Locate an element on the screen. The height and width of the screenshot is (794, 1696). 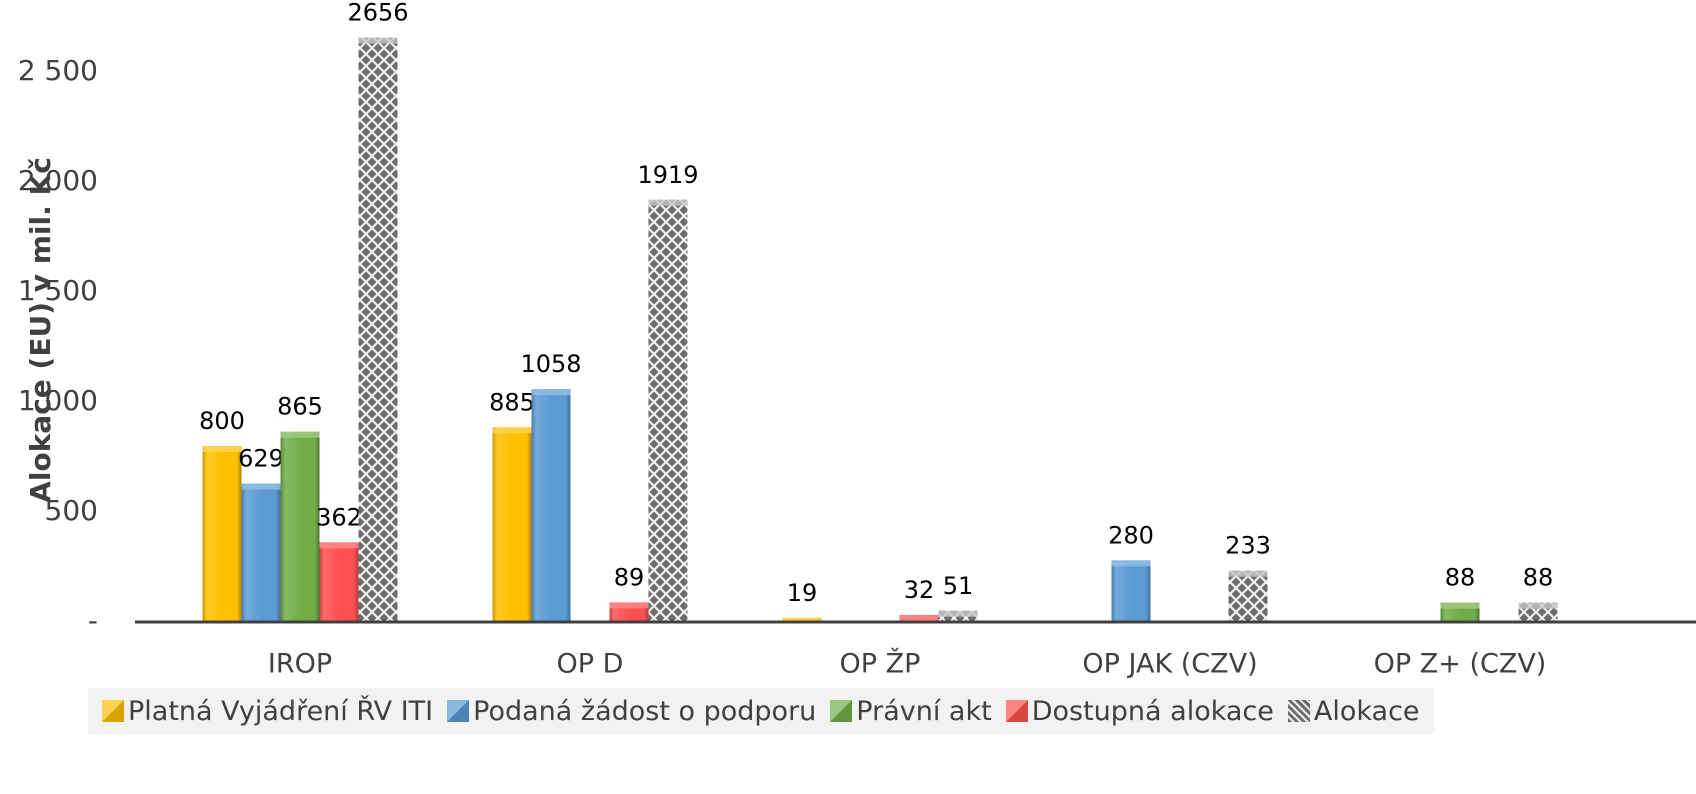
legend-label: Alokace is located at coordinates (1366, 711).